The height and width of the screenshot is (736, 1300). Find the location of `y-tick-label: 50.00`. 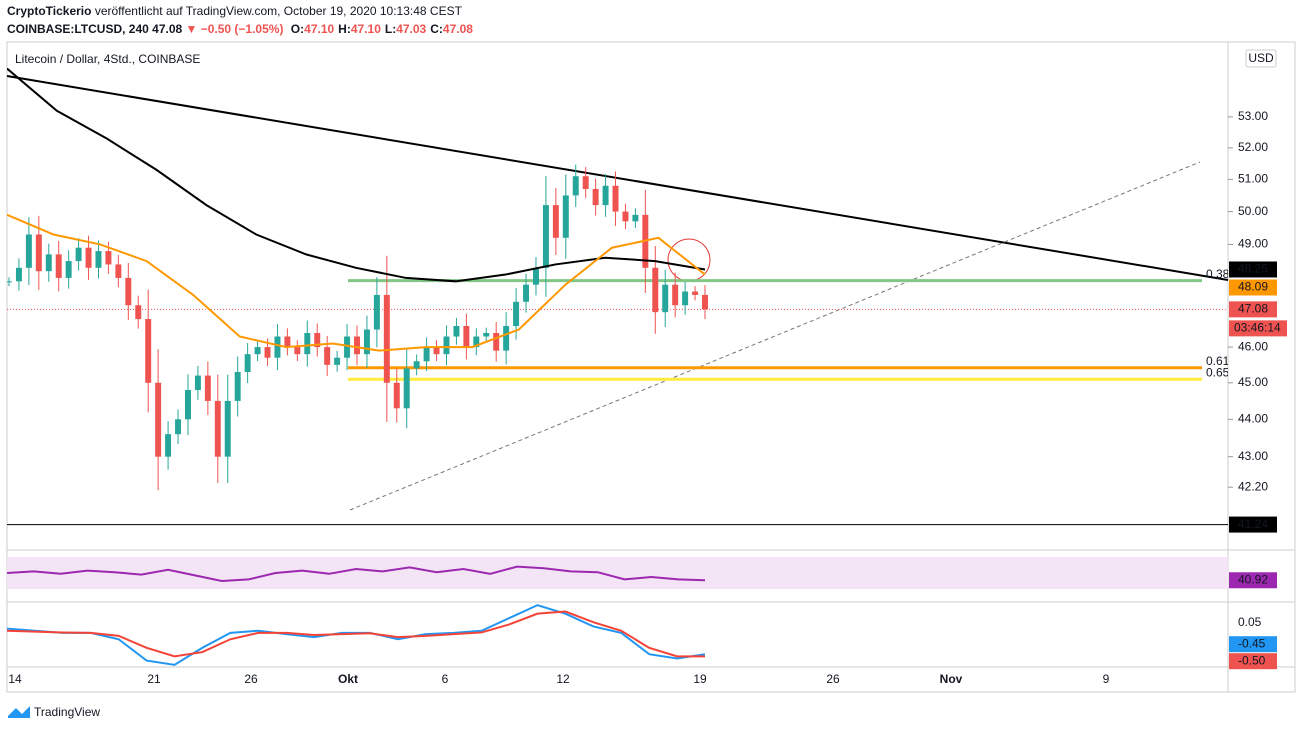

y-tick-label: 50.00 is located at coordinates (1253, 211).